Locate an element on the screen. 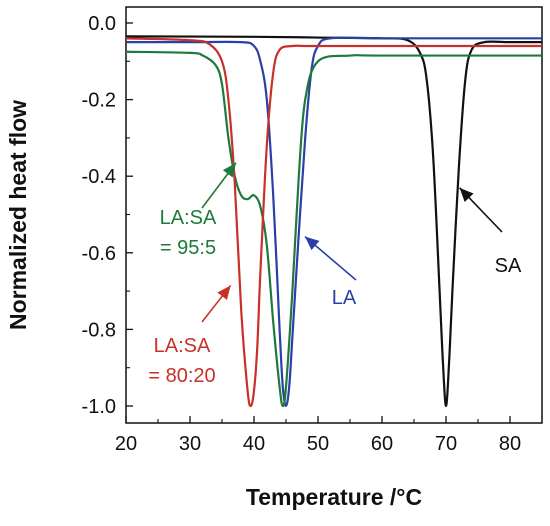 The height and width of the screenshot is (526, 550). annotation-label-3: LA:SA is located at coordinates (182, 346).